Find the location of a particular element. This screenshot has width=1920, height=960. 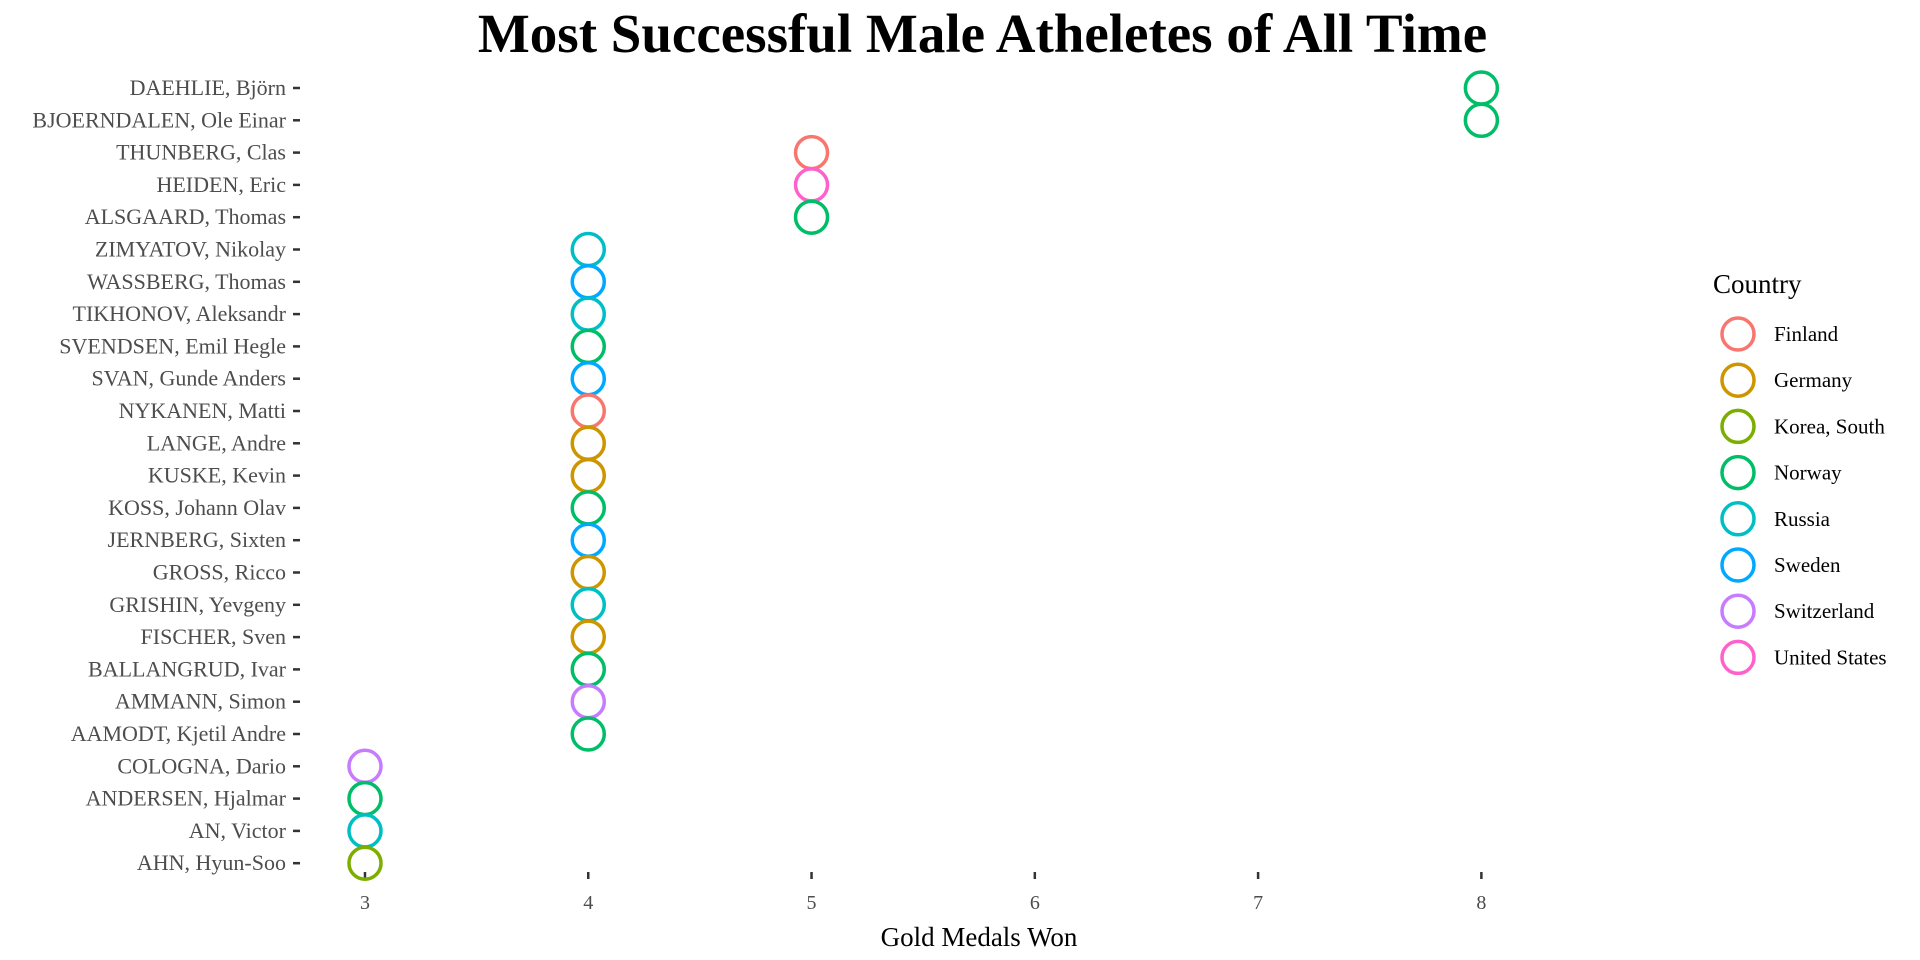

y-tick-label: BJOERNDALEN, Ole Einar is located at coordinates (159, 119).